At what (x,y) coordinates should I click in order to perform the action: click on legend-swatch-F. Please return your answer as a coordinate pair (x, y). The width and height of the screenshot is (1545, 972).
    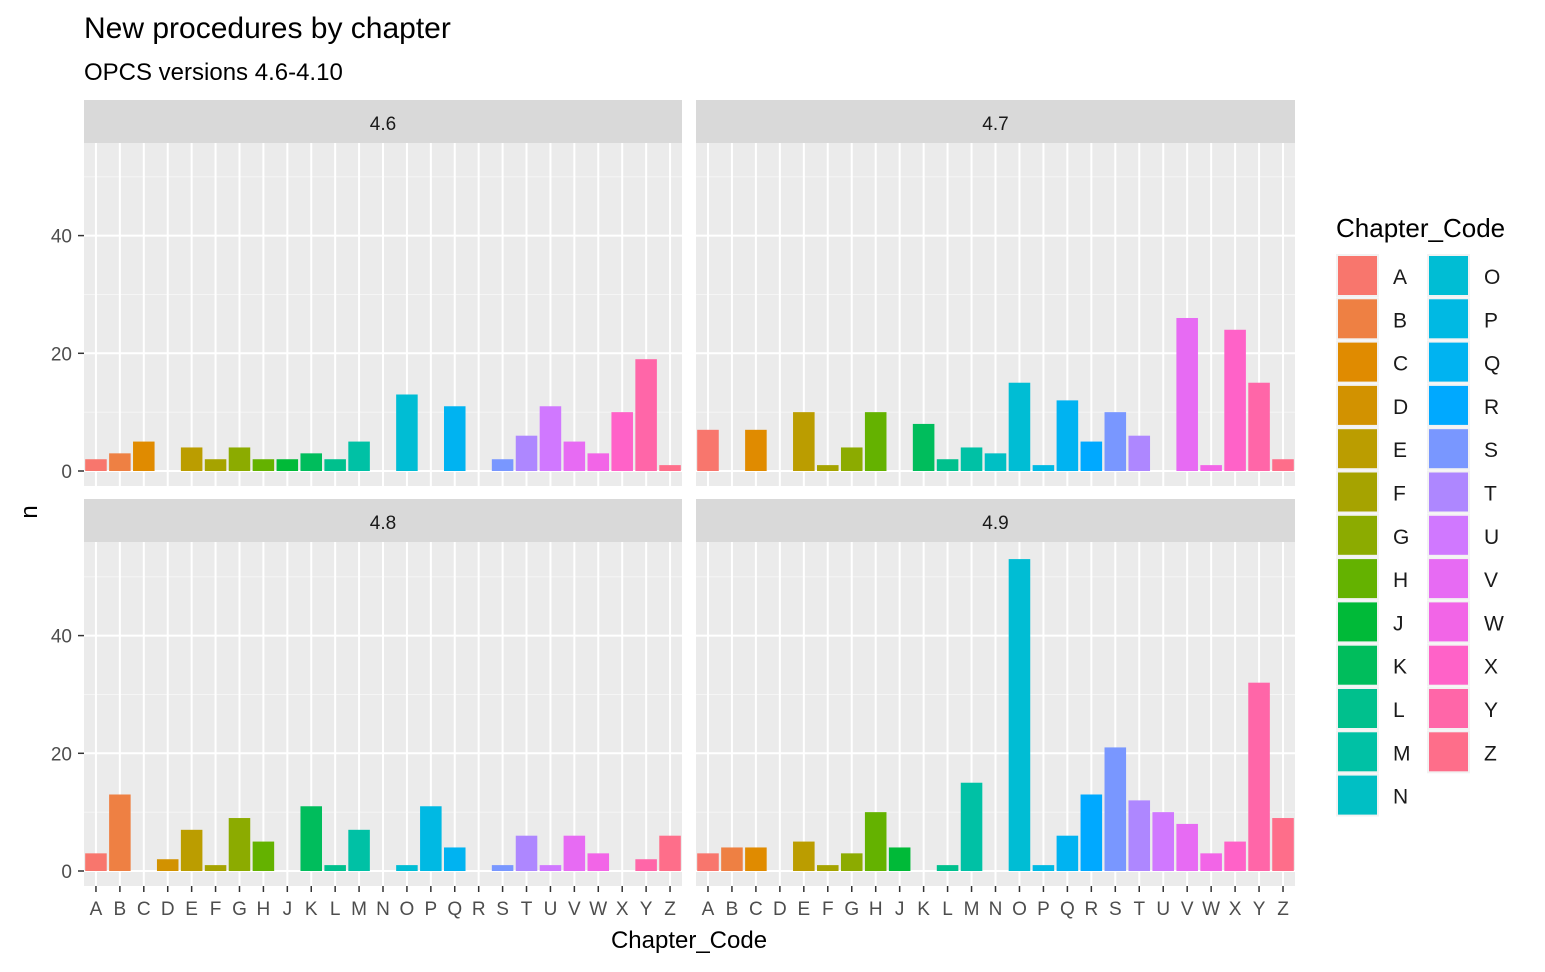
    Looking at the image, I should click on (1357, 492).